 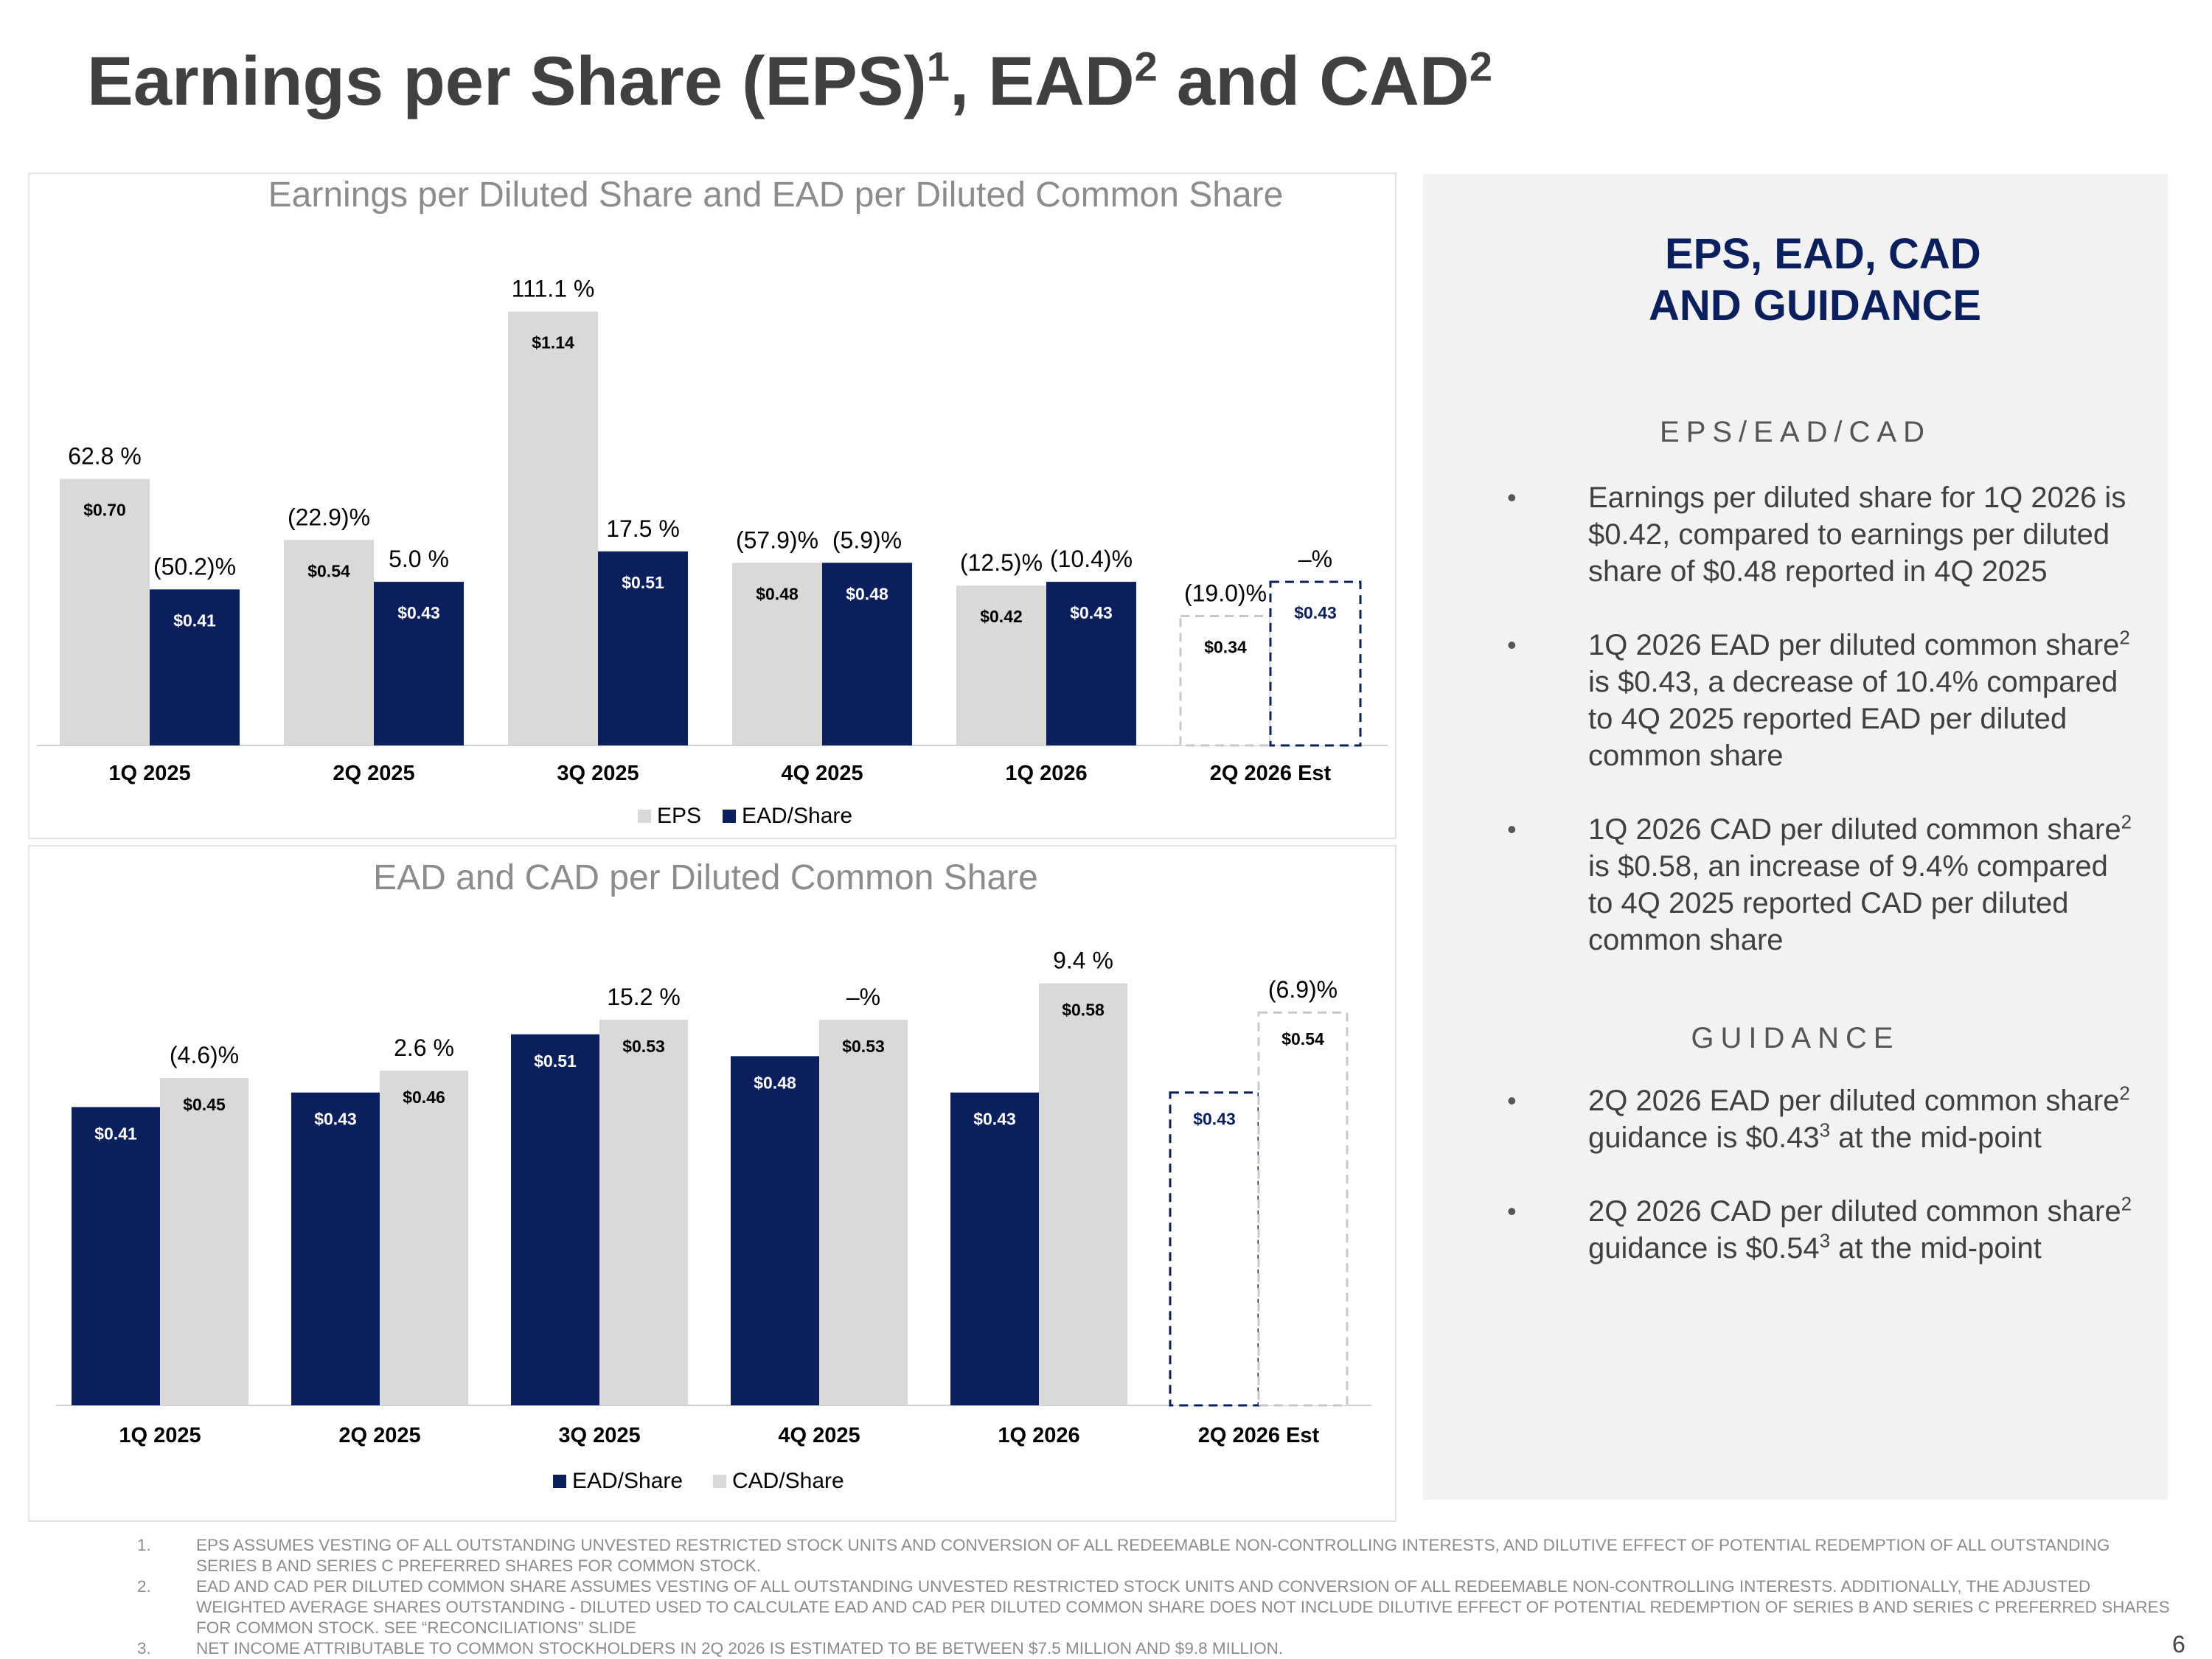 What do you see at coordinates (1091, 559) in the screenshot?
I see `change-label: (10.4)%` at bounding box center [1091, 559].